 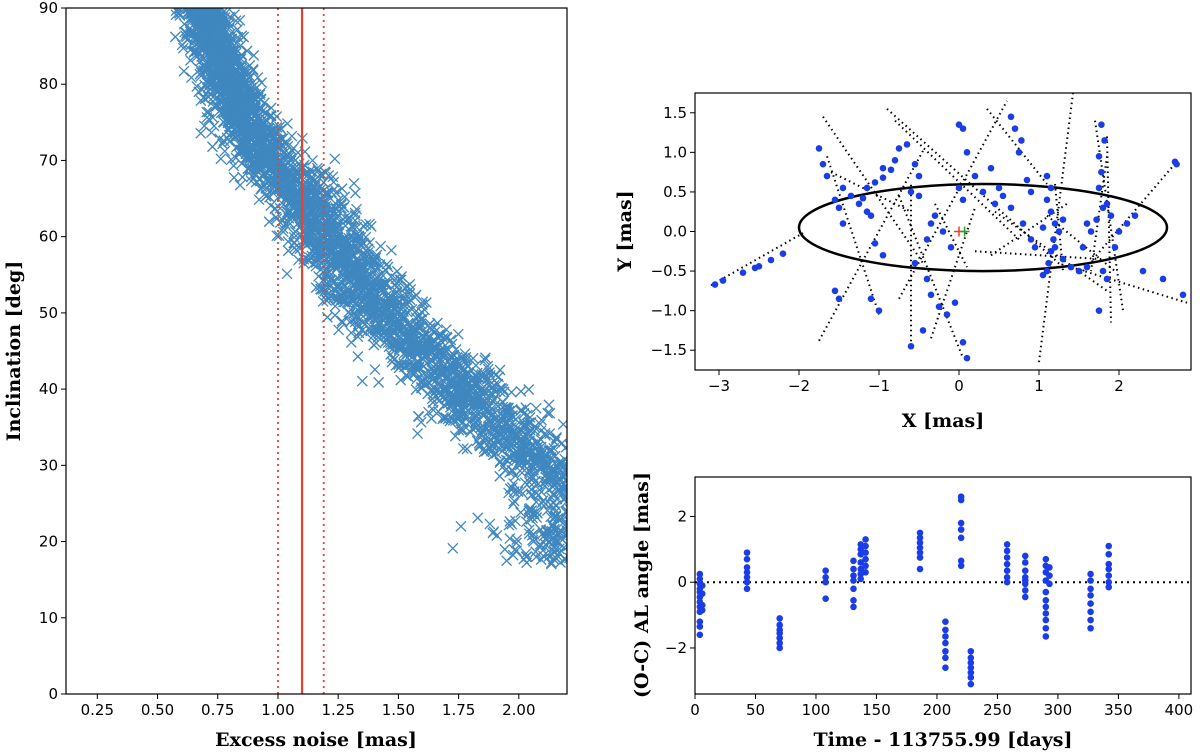 I want to click on residuals-y-axis-label: (O-C) AL angle [mas], so click(x=642, y=585).